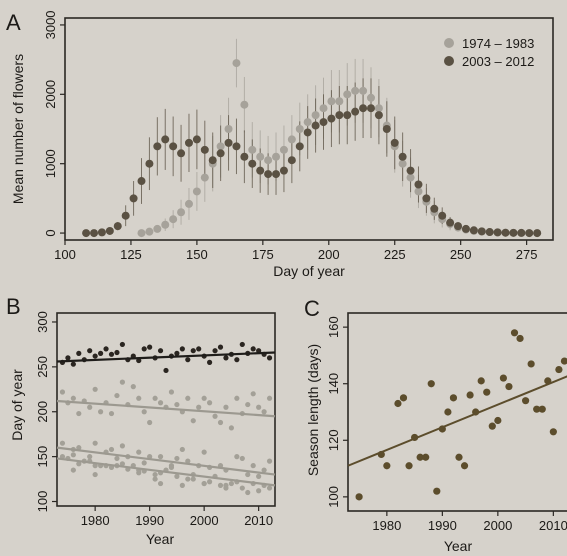 The width and height of the screenshot is (567, 556). Describe the element at coordinates (13, 306) in the screenshot. I see `panel-b-label: B` at that location.